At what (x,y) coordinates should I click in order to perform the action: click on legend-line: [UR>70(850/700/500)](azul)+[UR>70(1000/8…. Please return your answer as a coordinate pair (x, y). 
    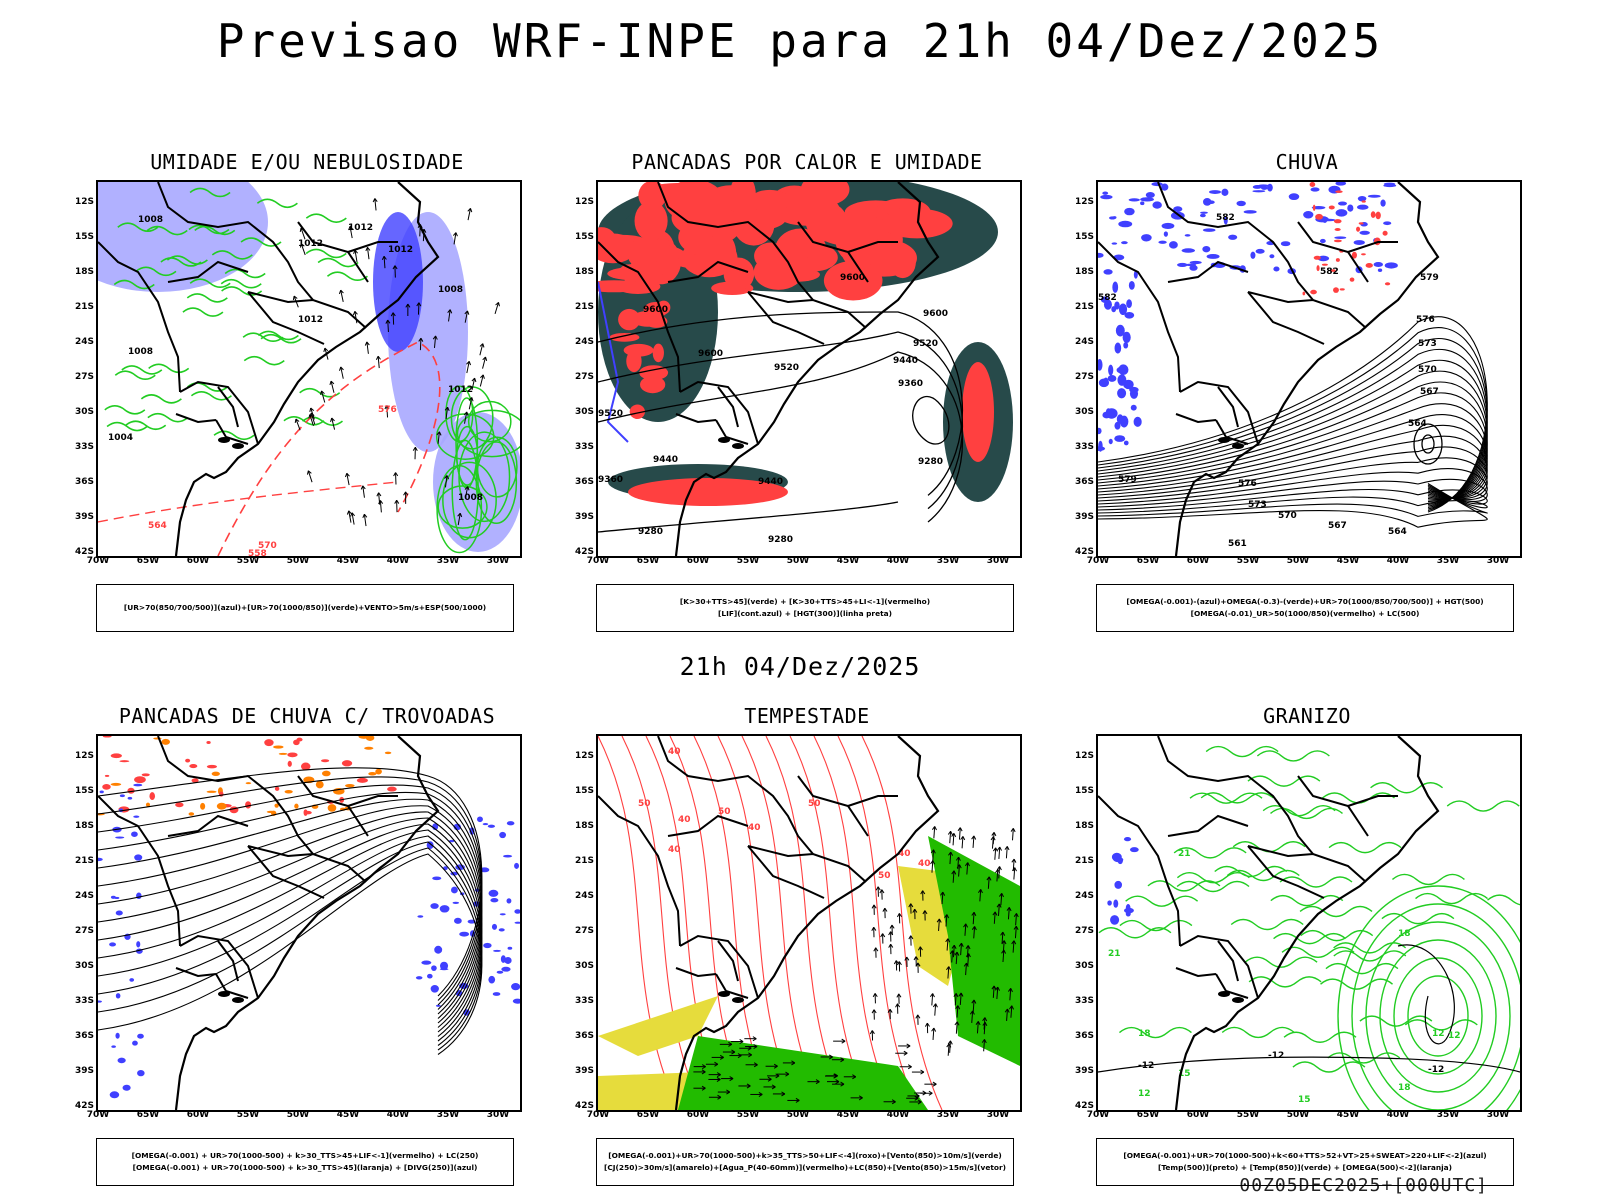
    Looking at the image, I should click on (305, 607).